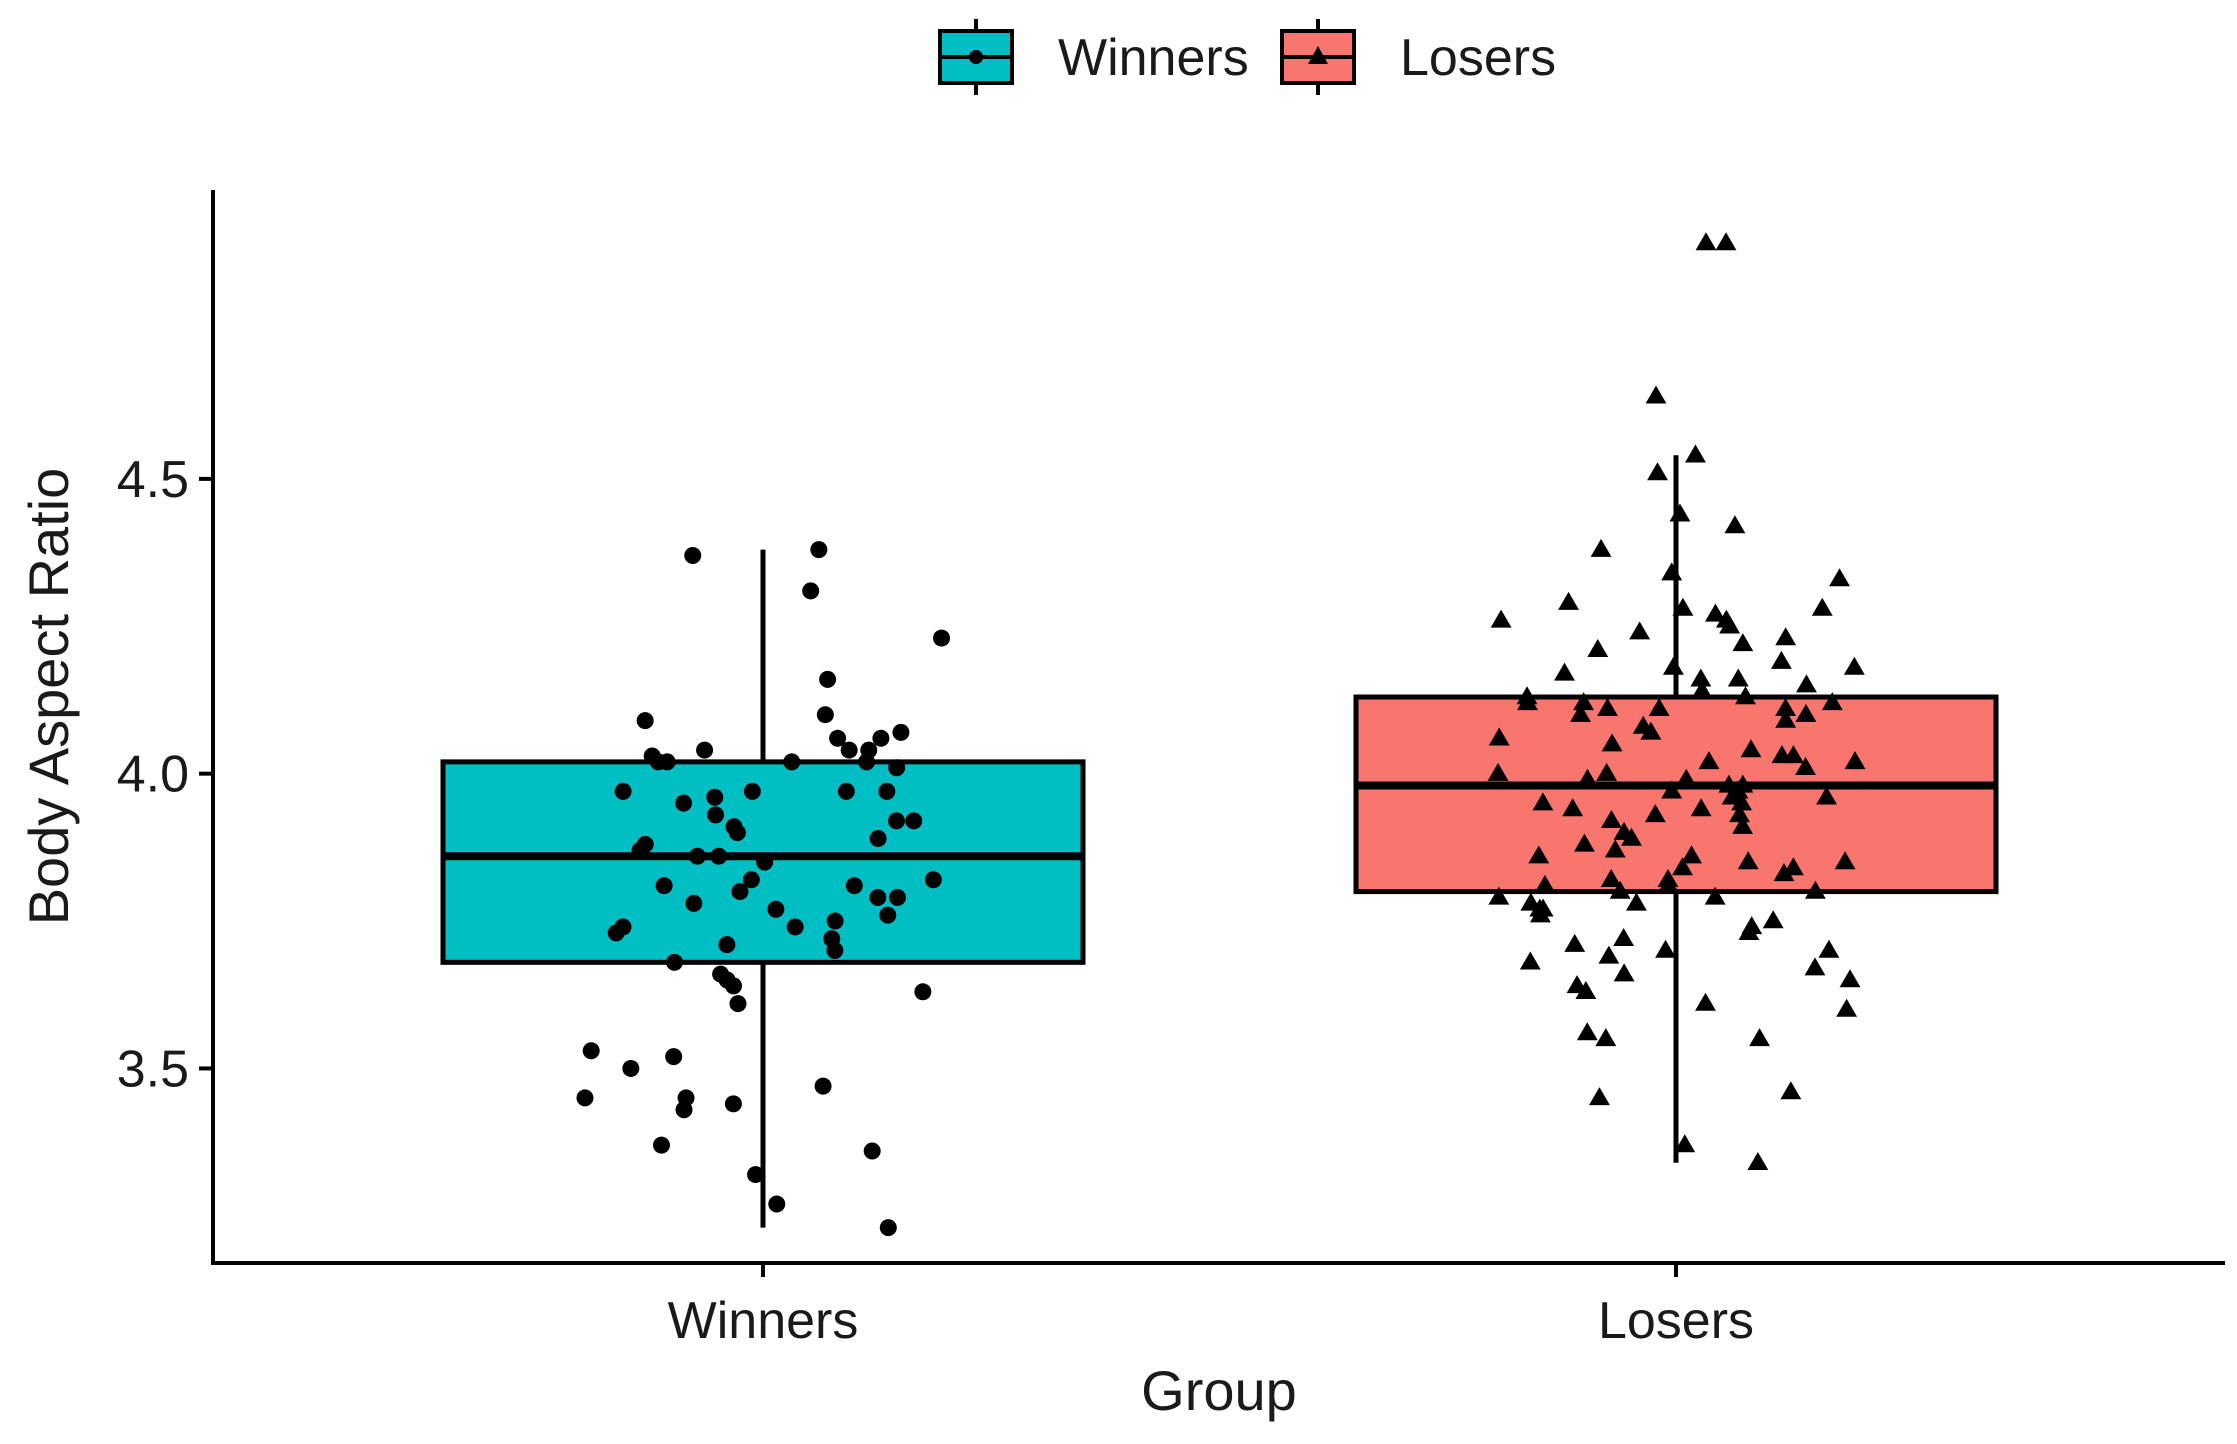  I want to click on x-tick-label: Winners, so click(763, 1321).